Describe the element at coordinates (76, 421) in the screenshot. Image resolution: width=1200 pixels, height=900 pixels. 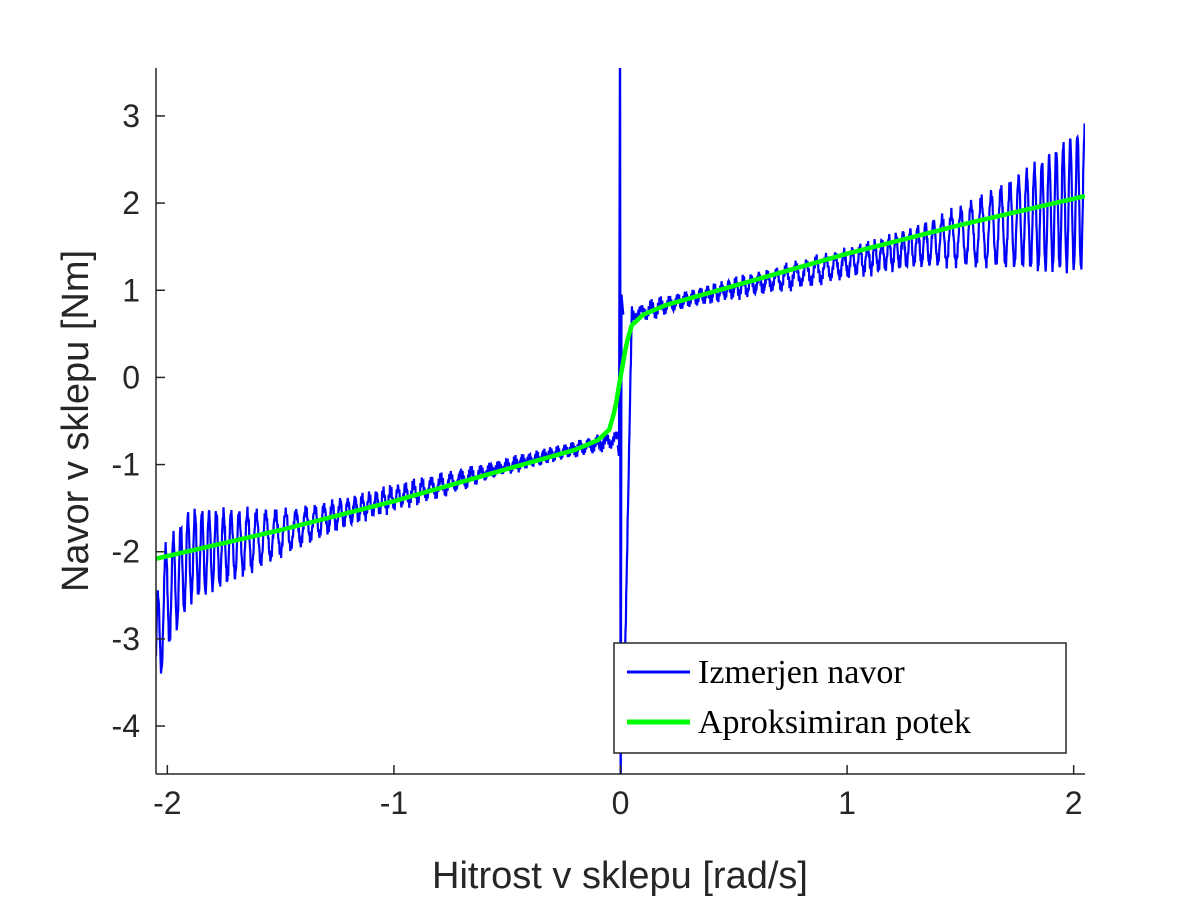
I see `y-axis-label: Navor v sklepu [Nm]` at that location.